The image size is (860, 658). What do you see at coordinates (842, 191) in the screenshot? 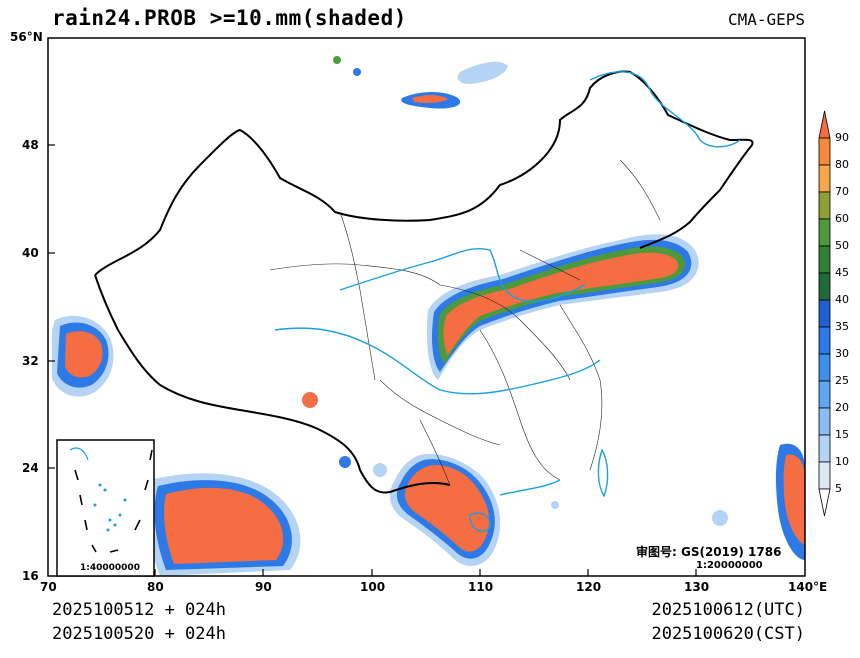
I see `colorbar-level-label: 70` at bounding box center [842, 191].